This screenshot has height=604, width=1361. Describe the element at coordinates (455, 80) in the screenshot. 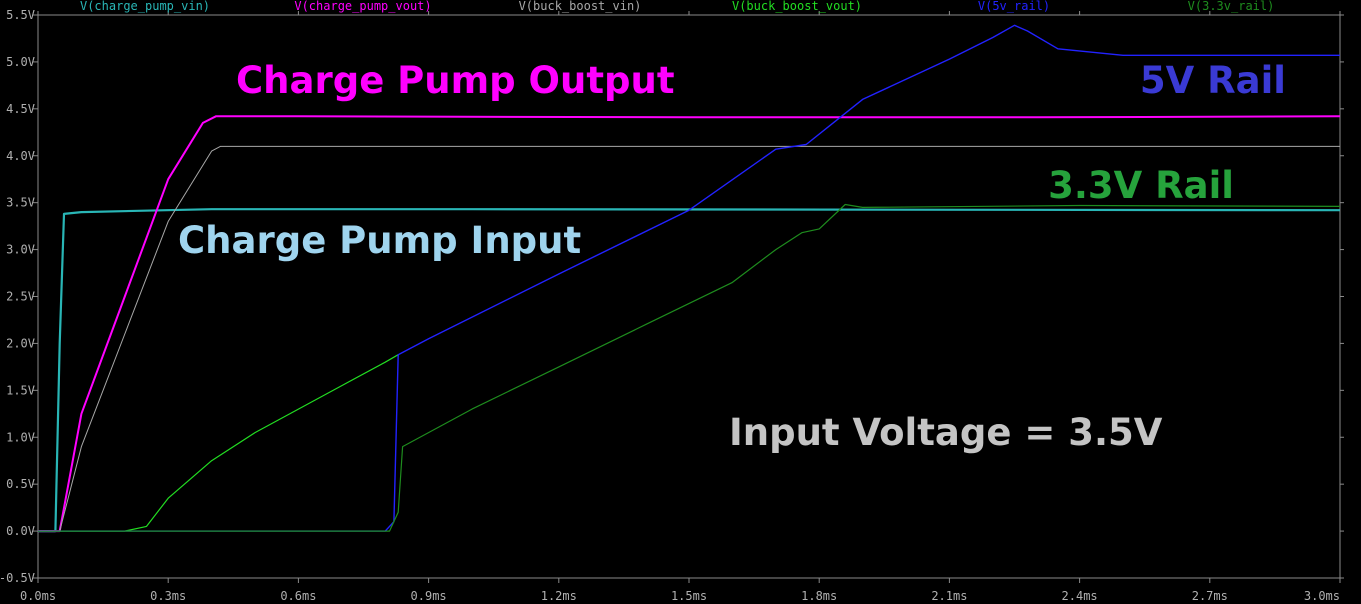

I see `annotation-label: Charge Pump Output` at that location.